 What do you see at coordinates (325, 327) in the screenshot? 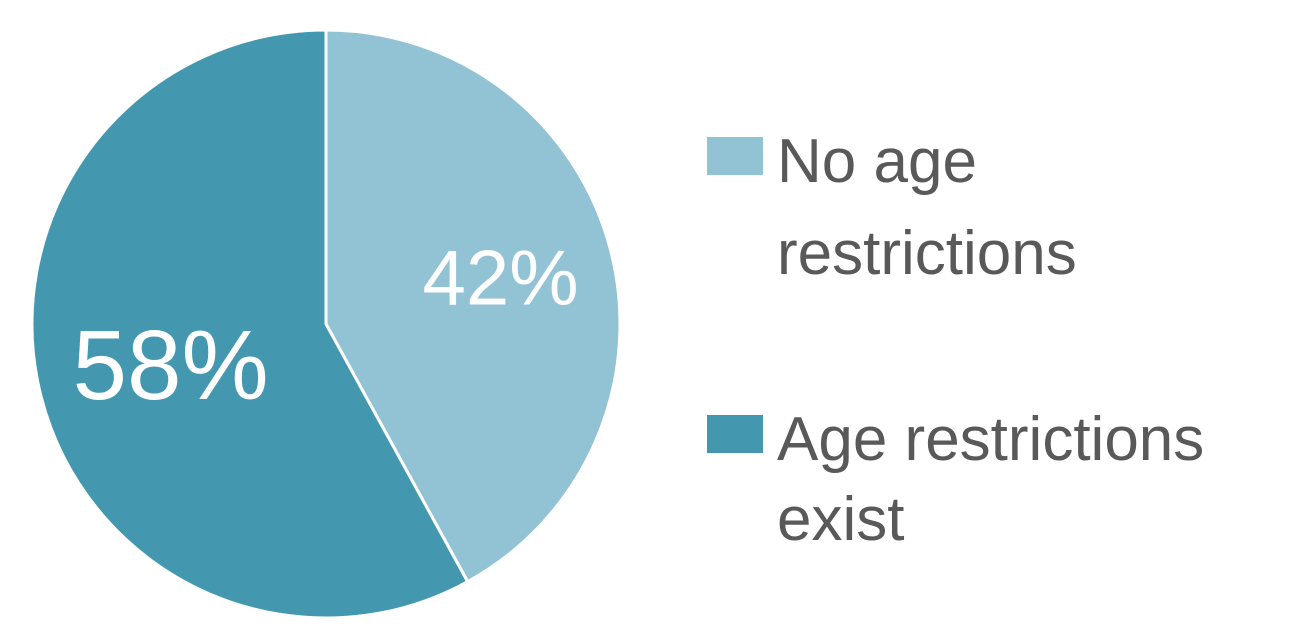
I see `pie-data-labels: 42% 58%` at bounding box center [325, 327].